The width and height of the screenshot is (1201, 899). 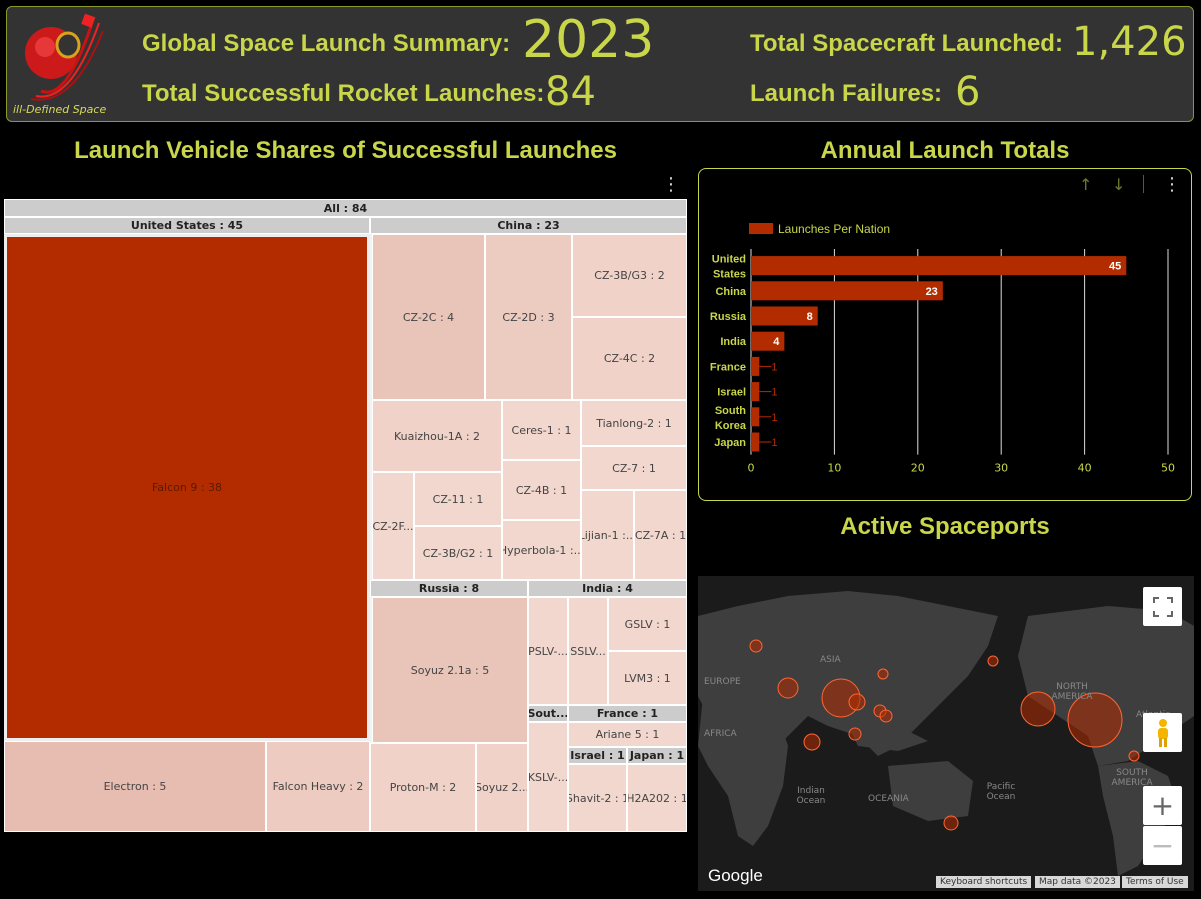 What do you see at coordinates (449, 588) in the screenshot?
I see `group-russia: Russia : 8` at bounding box center [449, 588].